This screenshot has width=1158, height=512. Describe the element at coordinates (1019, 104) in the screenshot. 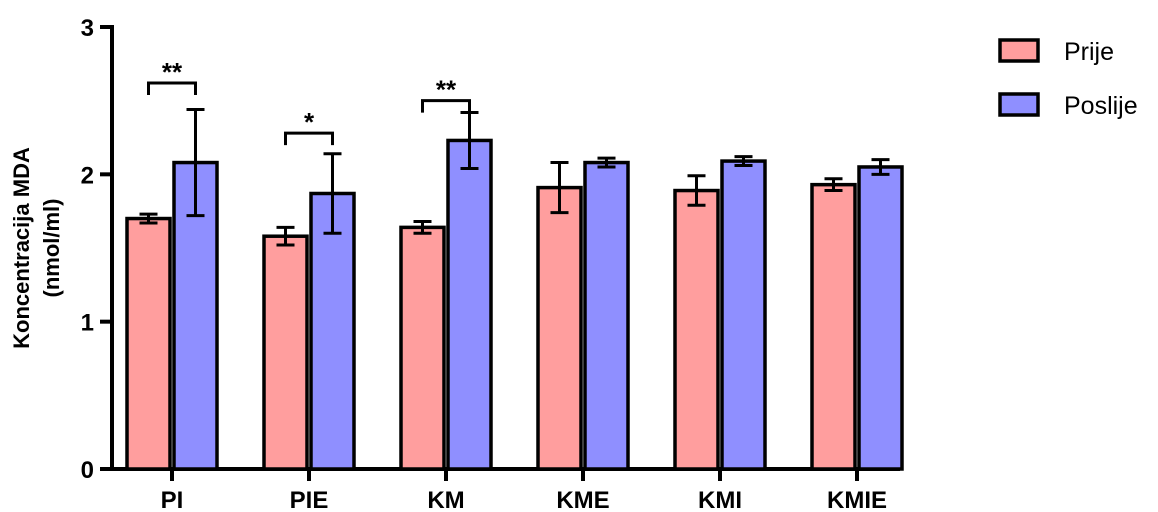

I see `legend-swatch-poslije` at that location.